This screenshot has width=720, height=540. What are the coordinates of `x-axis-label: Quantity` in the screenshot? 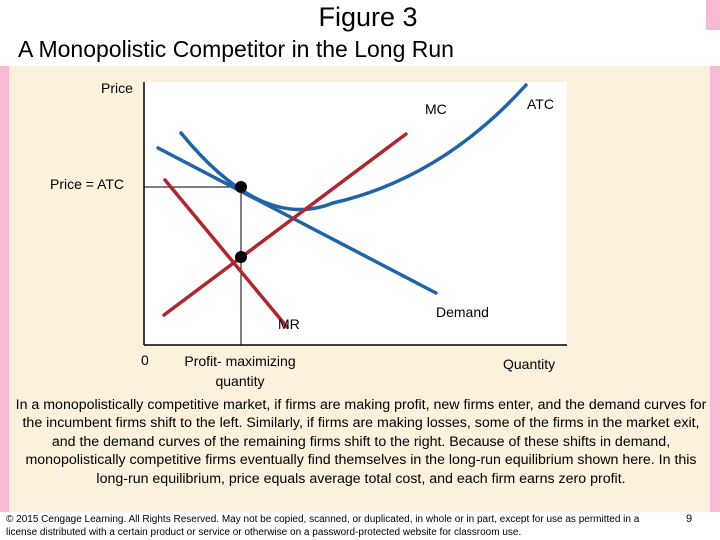 It's located at (529, 364).